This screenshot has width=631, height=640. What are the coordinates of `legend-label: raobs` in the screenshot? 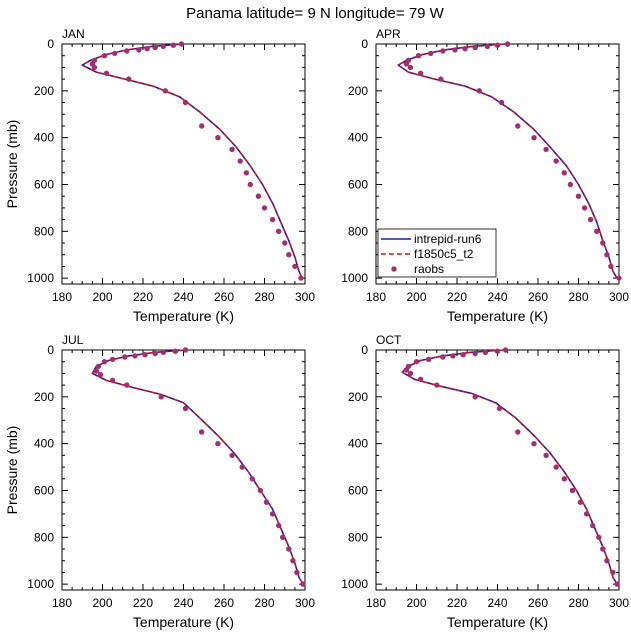 It's located at (429, 269).